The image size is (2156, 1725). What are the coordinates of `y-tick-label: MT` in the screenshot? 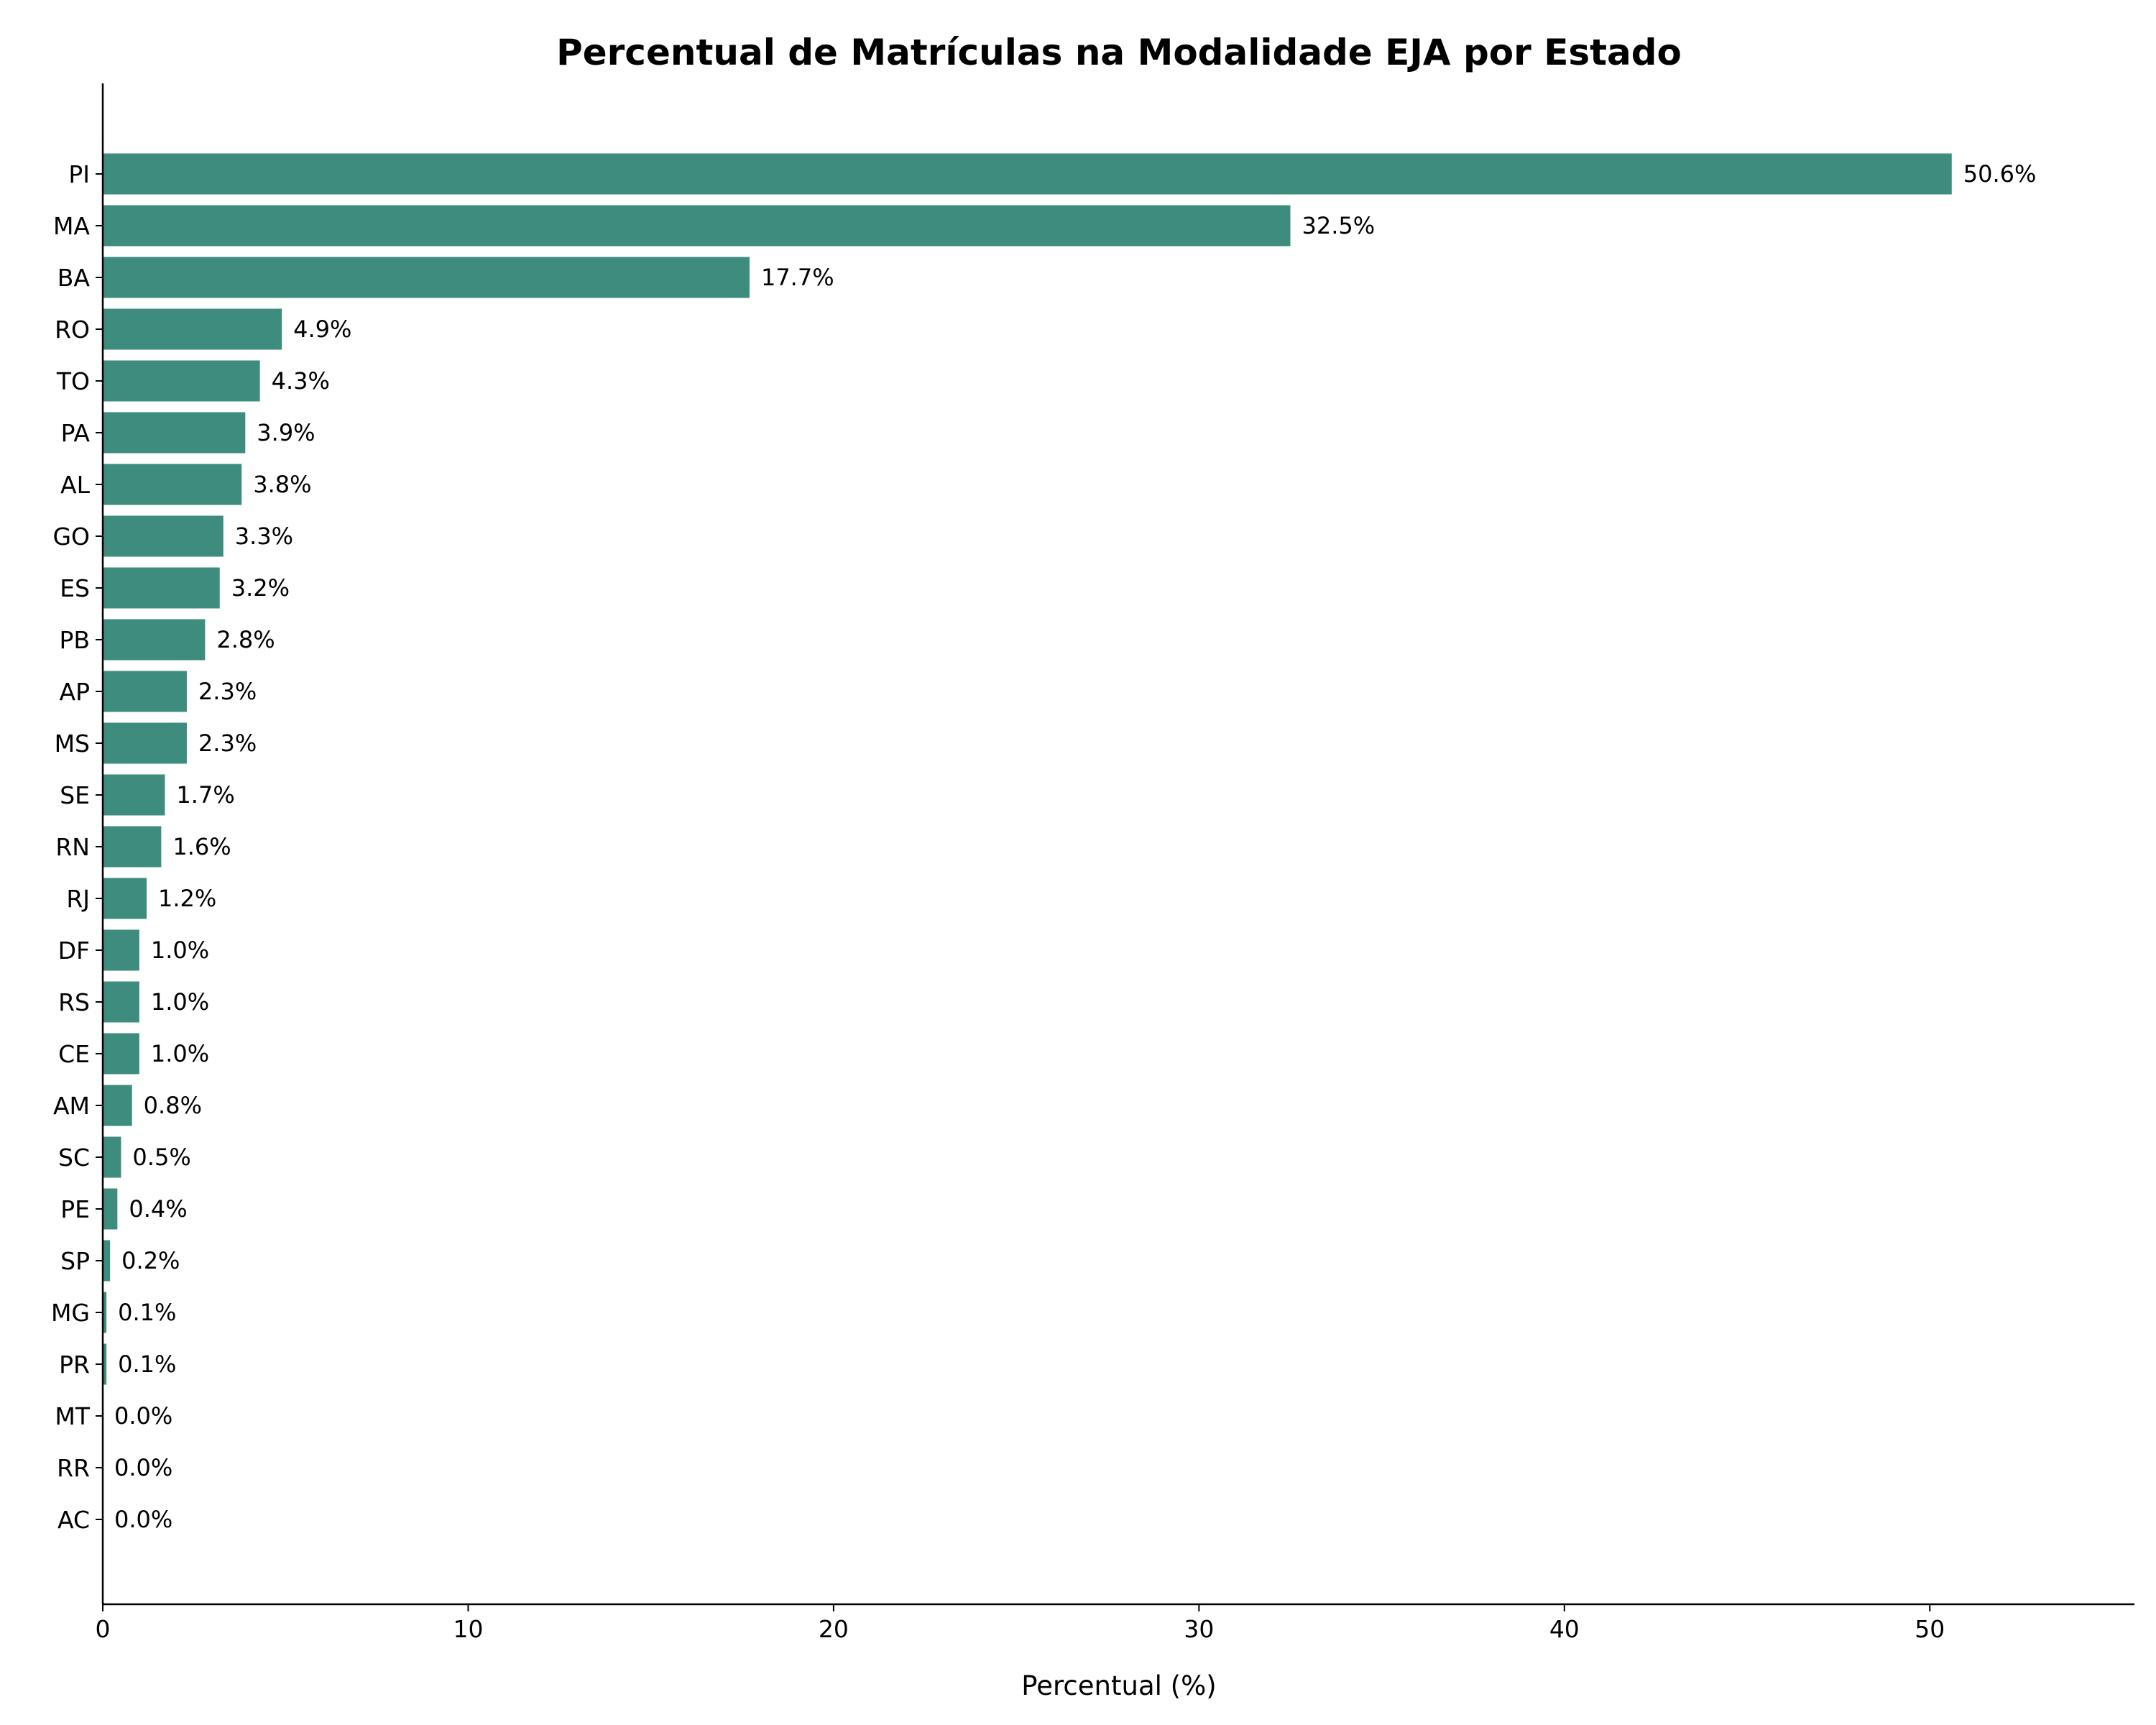 It's located at (72, 1416).